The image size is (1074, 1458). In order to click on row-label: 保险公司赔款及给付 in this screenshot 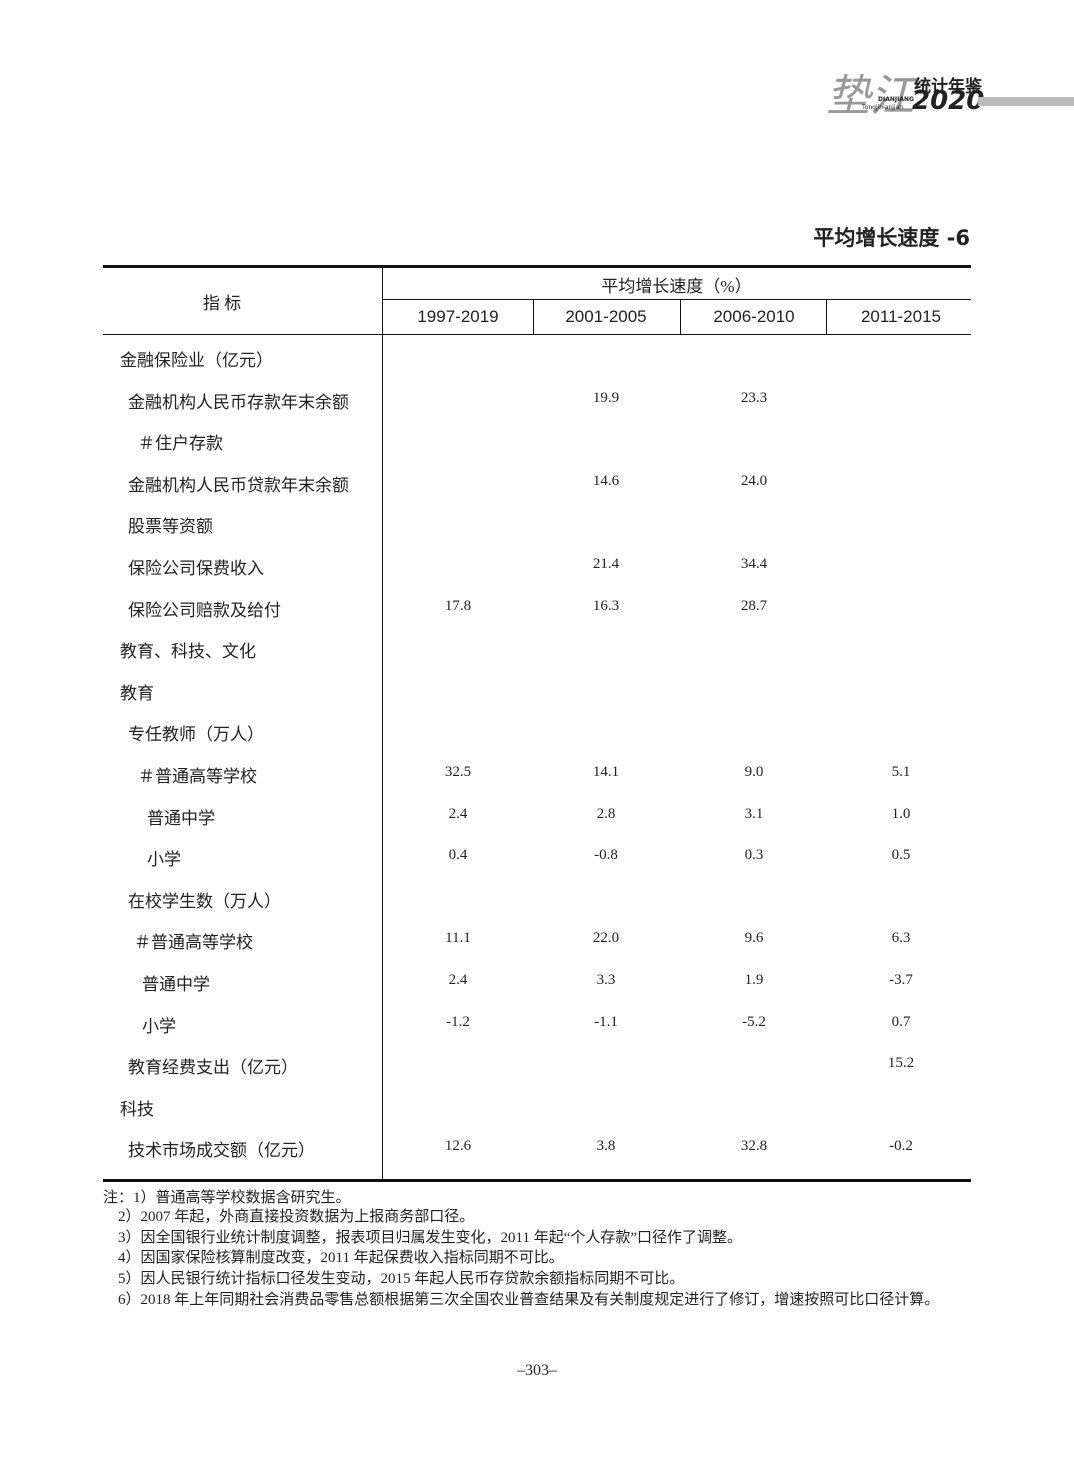, I will do `click(204, 610)`.